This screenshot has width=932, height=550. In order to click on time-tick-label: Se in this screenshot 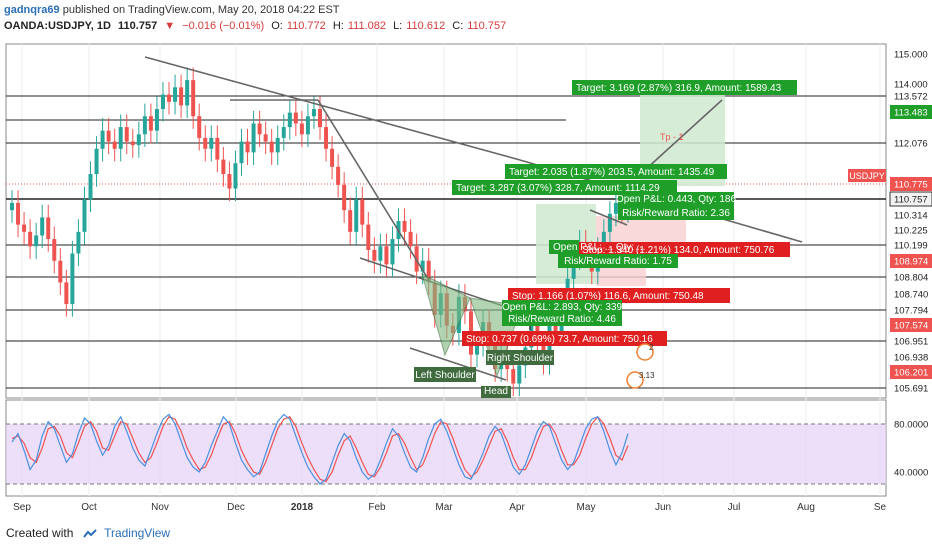, I will do `click(880, 507)`.